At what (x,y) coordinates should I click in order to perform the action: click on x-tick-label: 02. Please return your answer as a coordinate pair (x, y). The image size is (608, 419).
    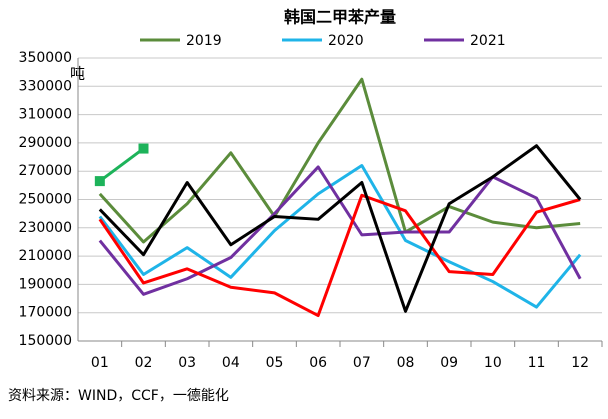
    Looking at the image, I should click on (144, 363).